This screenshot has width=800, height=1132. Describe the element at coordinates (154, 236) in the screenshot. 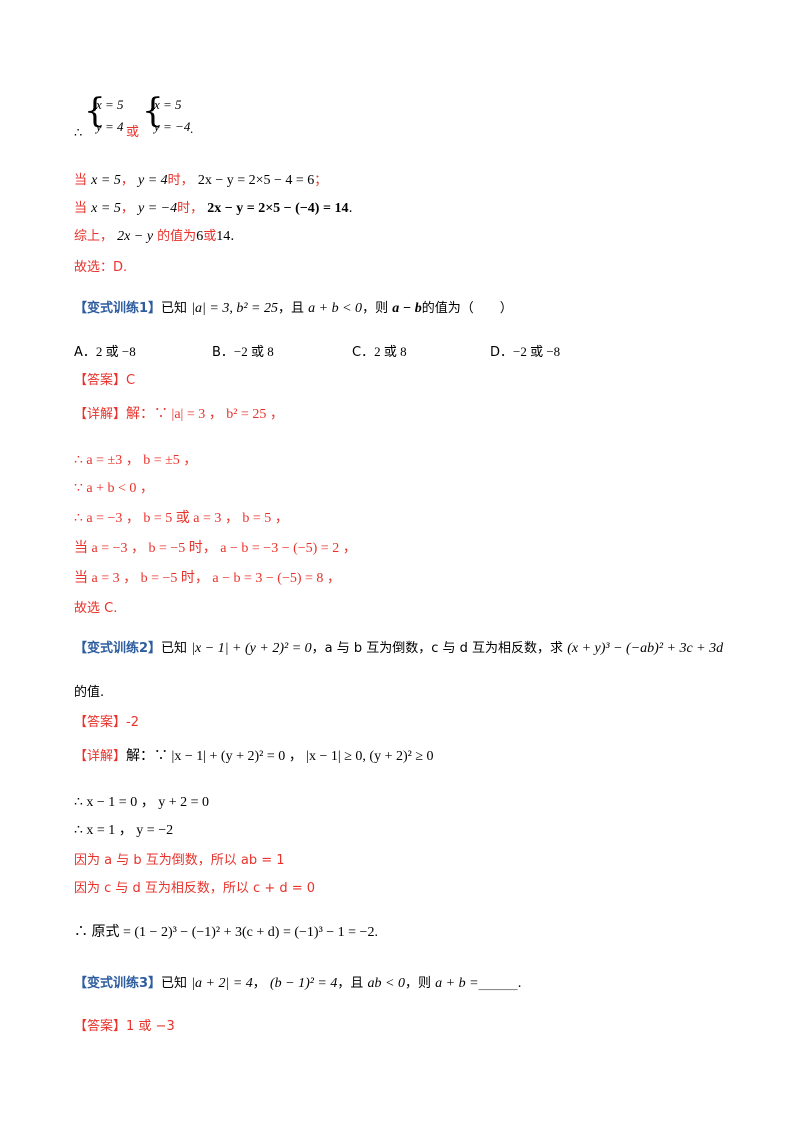

I see `solution-conclusion: 综上， 2x − y 的值为6或14.` at that location.